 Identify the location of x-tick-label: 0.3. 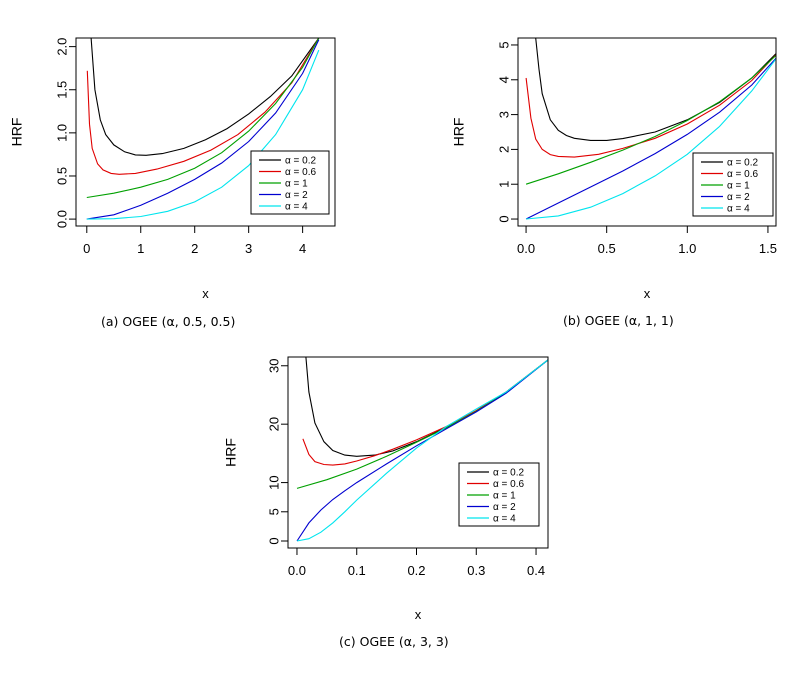
(476, 570).